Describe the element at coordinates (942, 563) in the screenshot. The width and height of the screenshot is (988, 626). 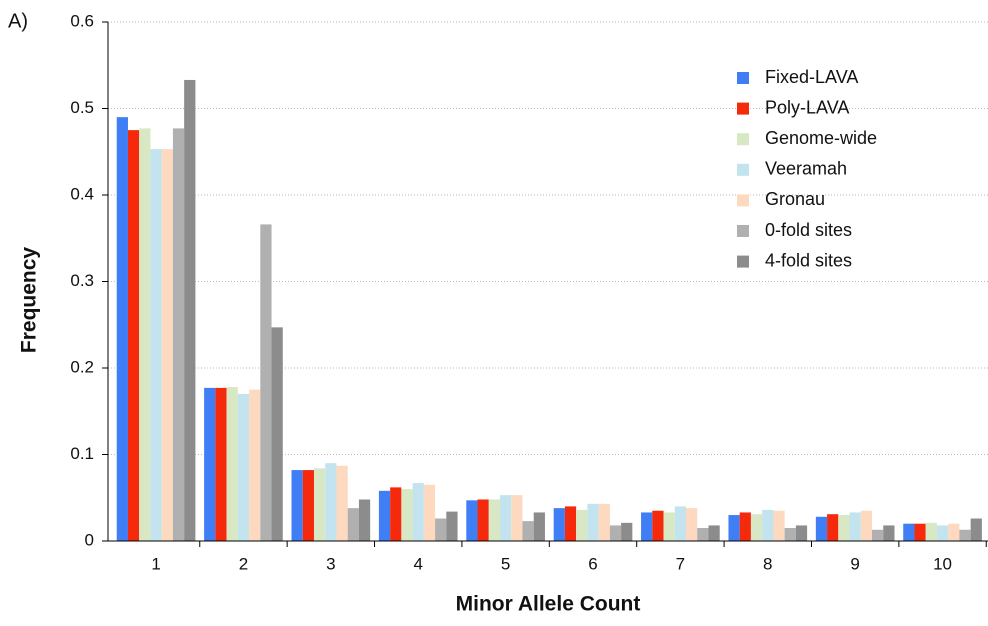
I see `x-tick-label: 10` at that location.